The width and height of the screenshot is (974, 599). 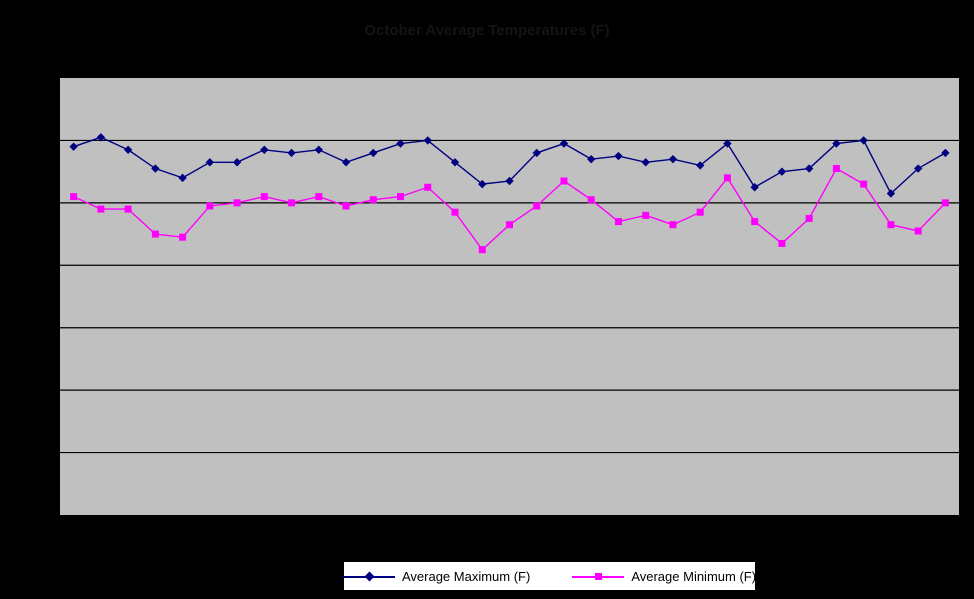 What do you see at coordinates (466, 576) in the screenshot?
I see `legend-label-average-maximum: Average Maximum (F)` at bounding box center [466, 576].